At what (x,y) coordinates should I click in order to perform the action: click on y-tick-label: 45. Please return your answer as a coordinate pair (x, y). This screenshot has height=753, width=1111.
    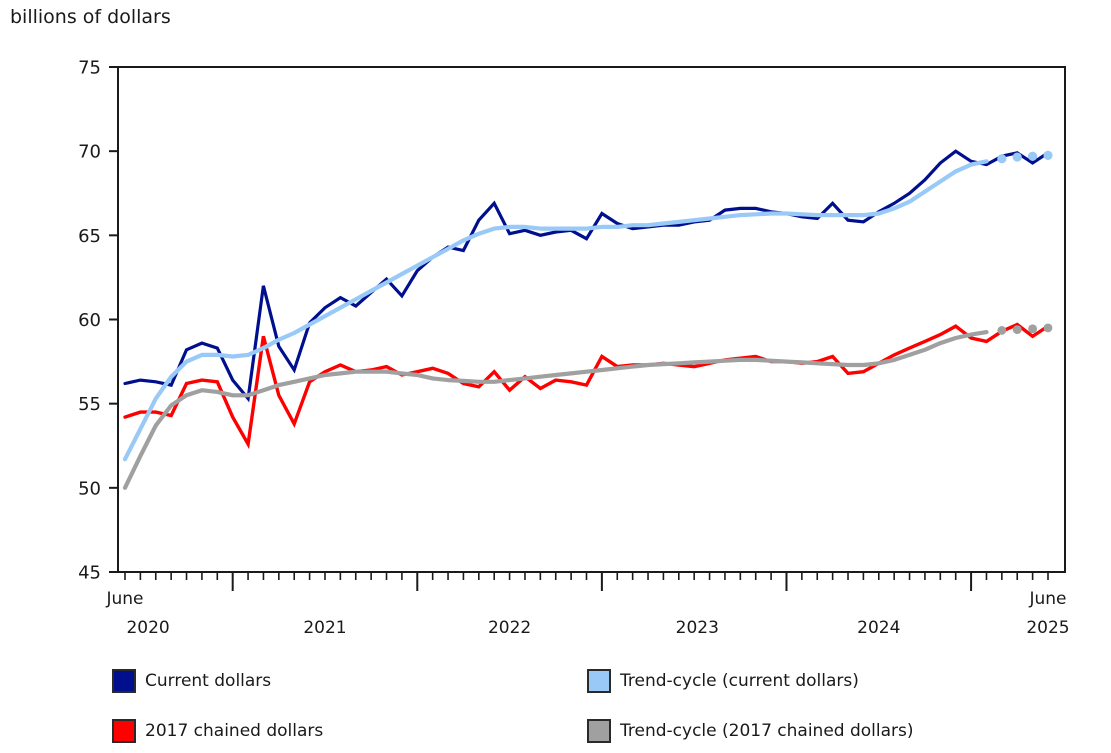
    Looking at the image, I should click on (89, 573).